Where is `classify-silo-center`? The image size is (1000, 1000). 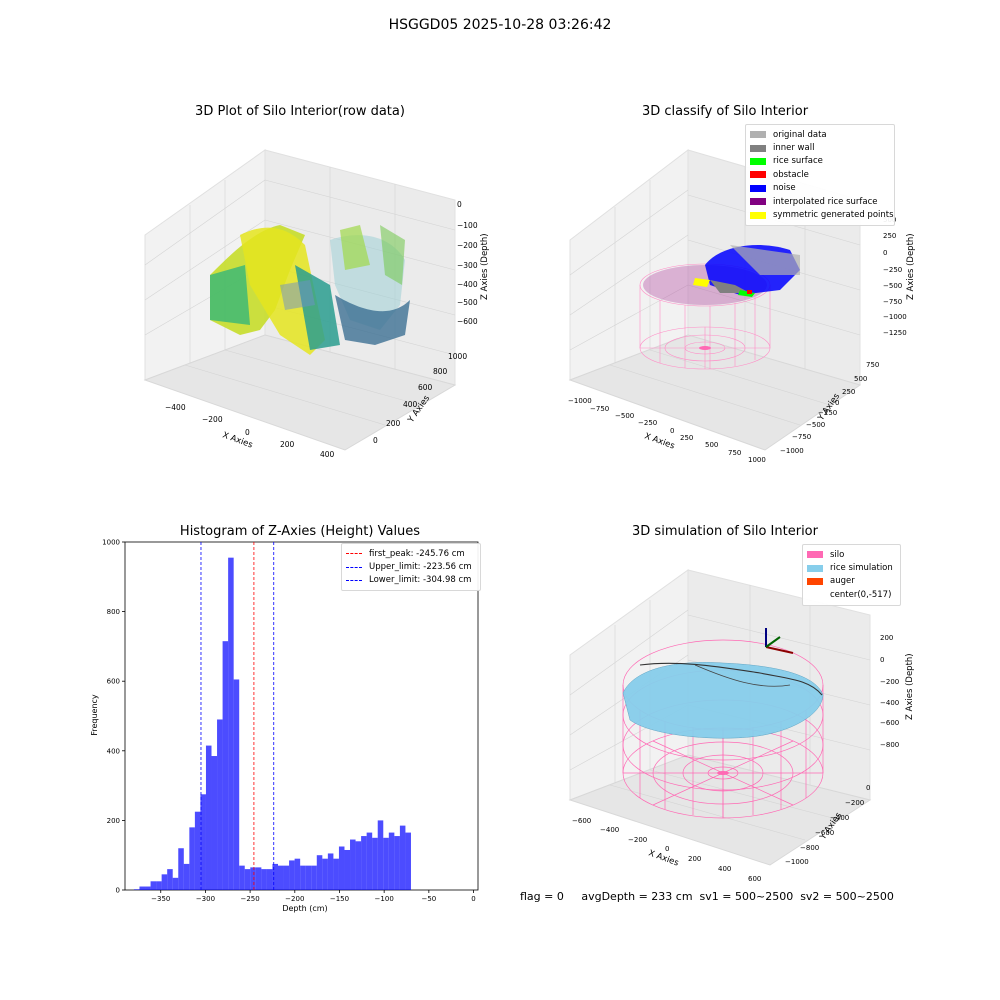 classify-silo-center is located at coordinates (705, 348).